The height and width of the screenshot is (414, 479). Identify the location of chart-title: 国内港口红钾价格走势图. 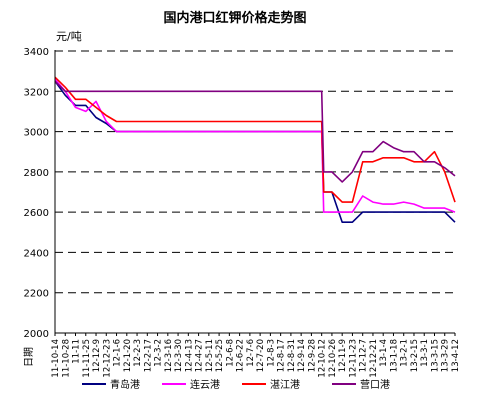
(234, 18).